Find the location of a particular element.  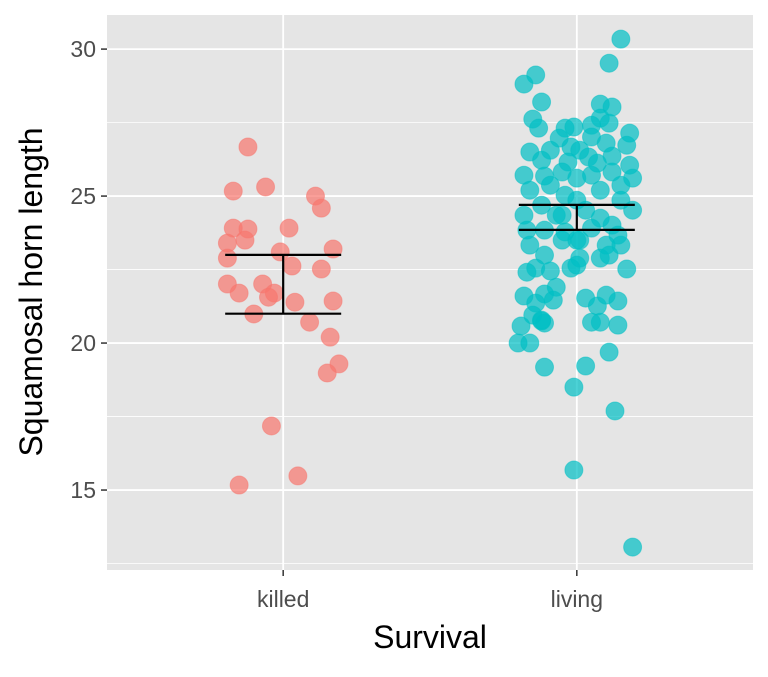

x-tick-label: living is located at coordinates (577, 599).